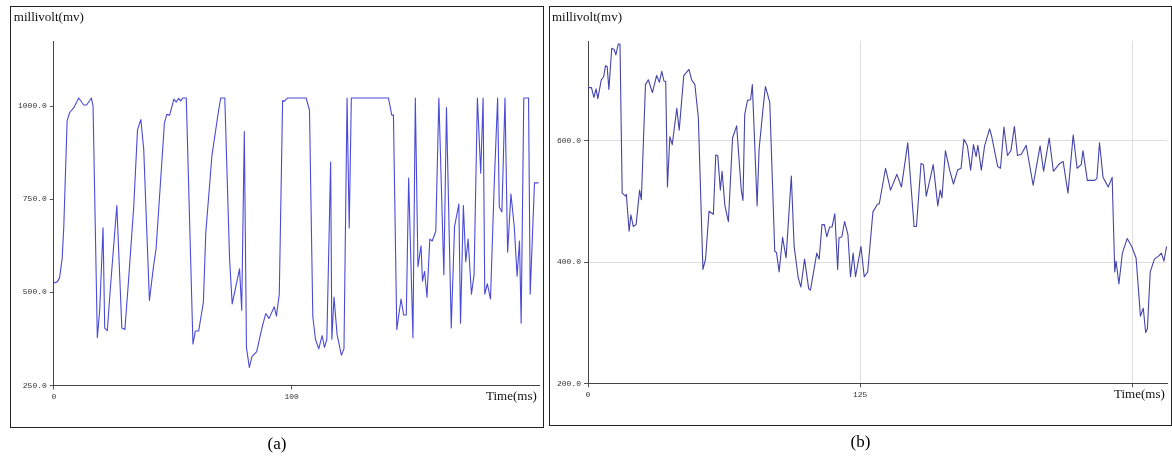 The image size is (1172, 461). What do you see at coordinates (860, 442) in the screenshot?
I see `text: (b)` at bounding box center [860, 442].